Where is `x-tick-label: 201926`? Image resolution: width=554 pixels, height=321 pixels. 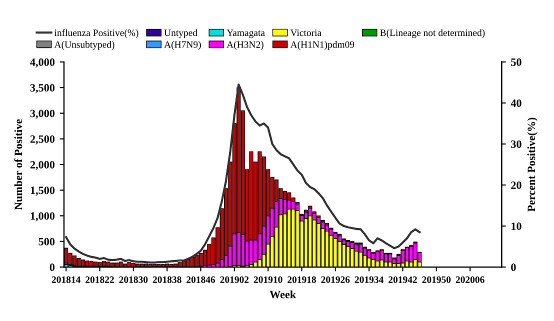 x-tick-label: 201926 is located at coordinates (335, 279).